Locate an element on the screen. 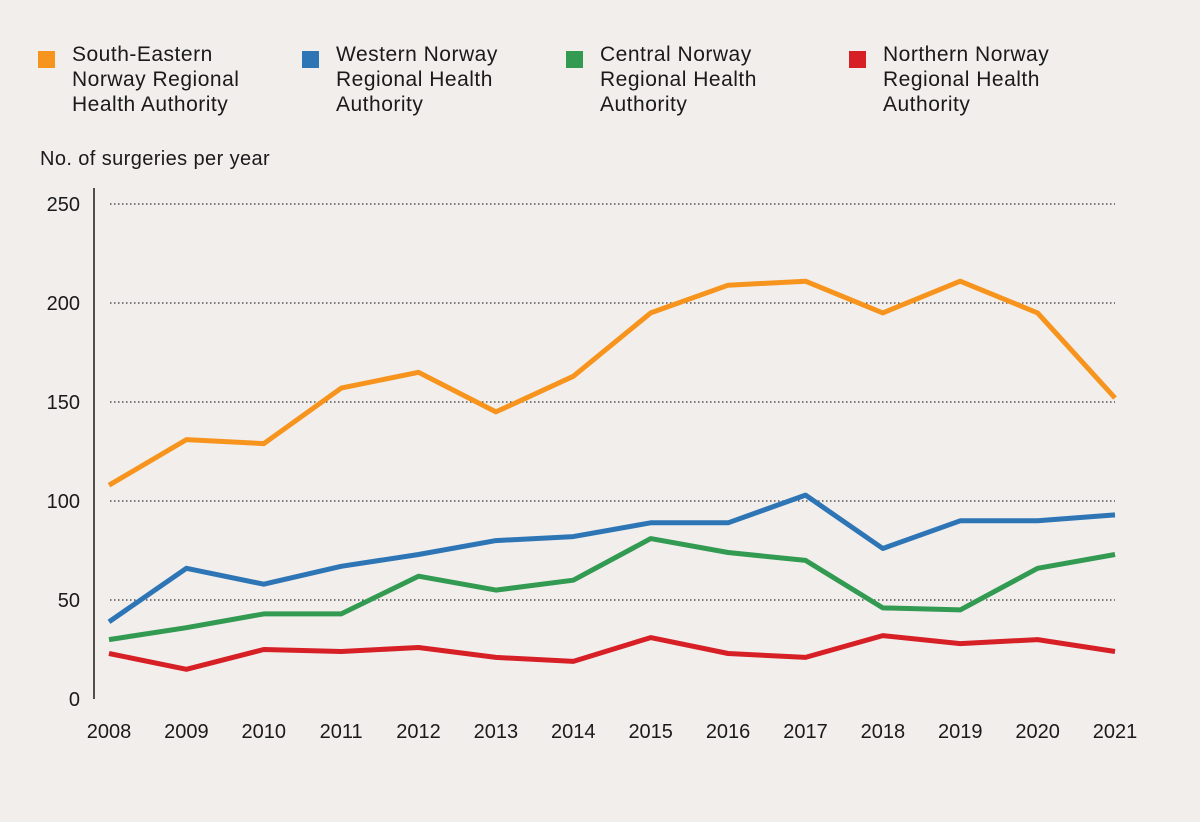 This screenshot has height=822, width=1200. y-tick-label: 200 is located at coordinates (63, 304).